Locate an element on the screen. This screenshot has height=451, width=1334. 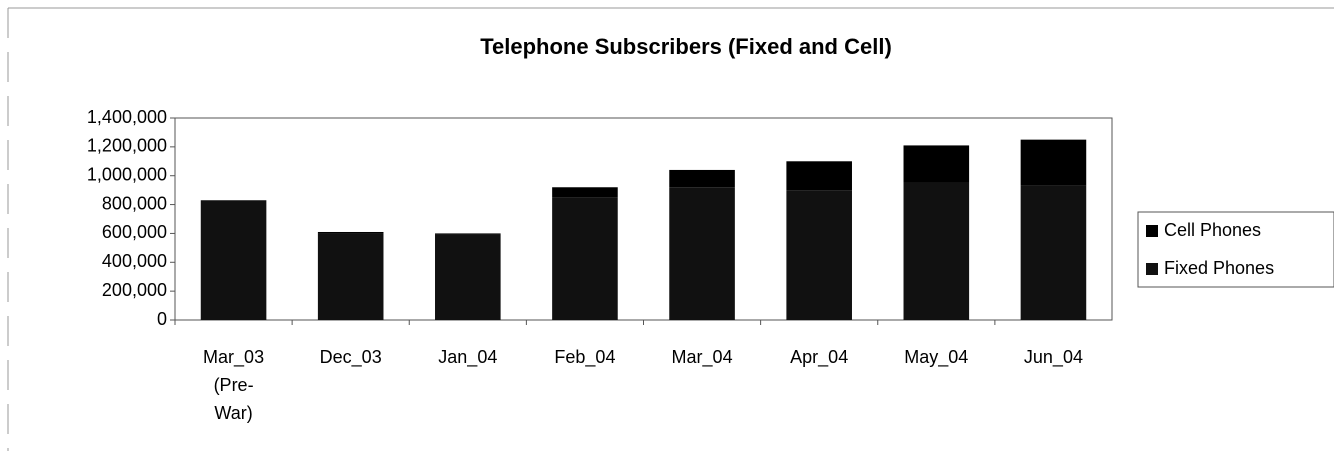
y-tick-label: 800,000 is located at coordinates (134, 203).